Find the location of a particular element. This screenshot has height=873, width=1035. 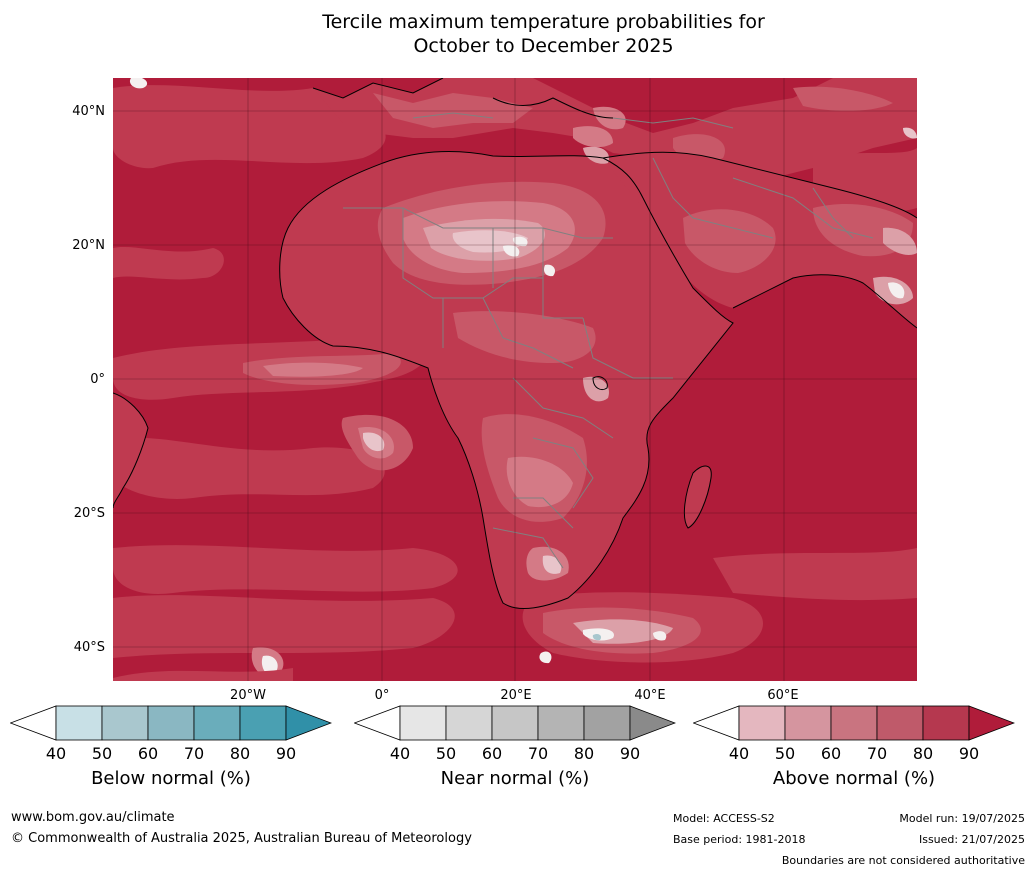

lat-label-40n: 40°N is located at coordinates (88, 111).